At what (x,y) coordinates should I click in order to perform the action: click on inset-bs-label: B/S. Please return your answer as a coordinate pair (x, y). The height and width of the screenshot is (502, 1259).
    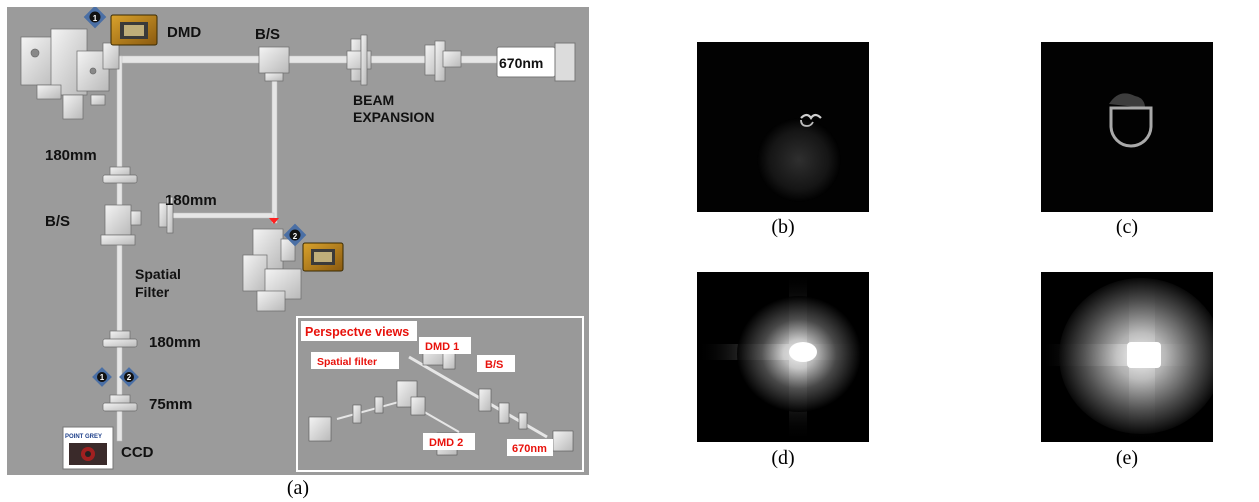
    Looking at the image, I should click on (494, 365).